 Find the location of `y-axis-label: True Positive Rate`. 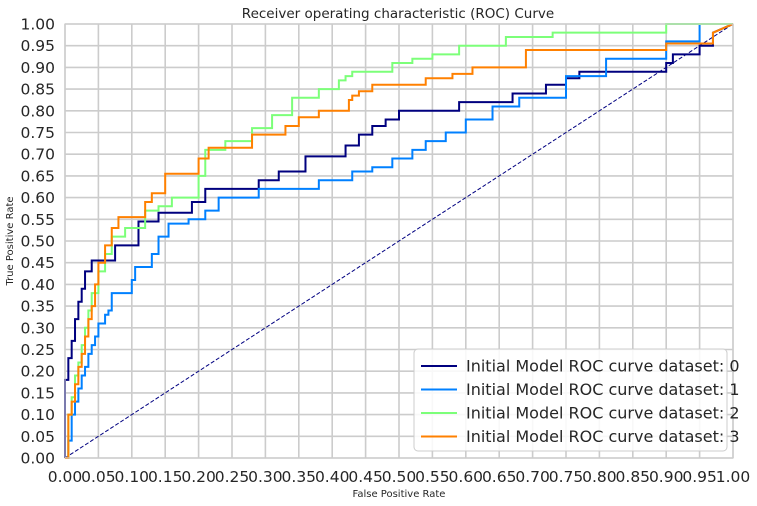

y-axis-label: True Positive Rate is located at coordinates (10, 241).